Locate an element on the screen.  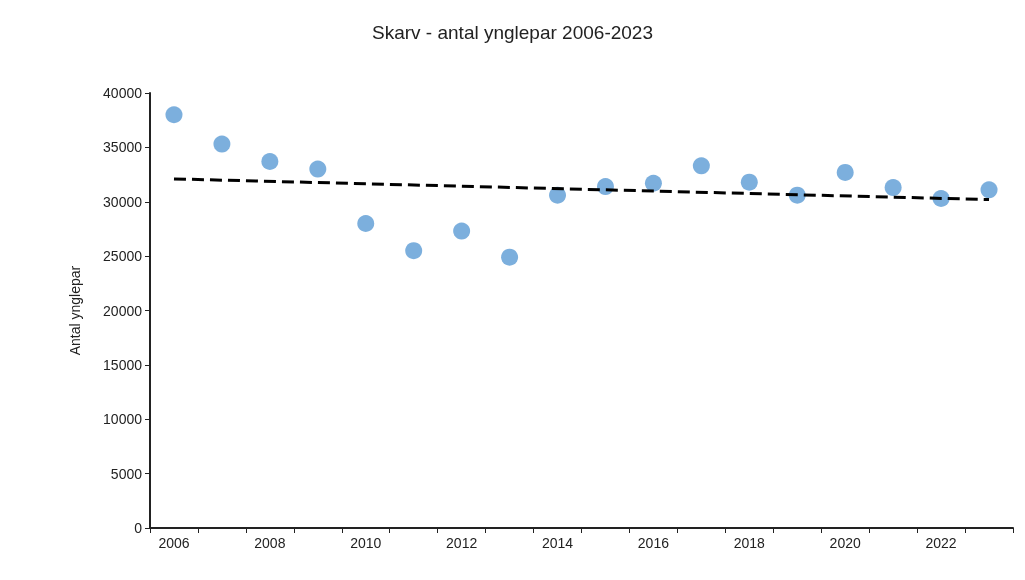
x-tick-label: 2012 is located at coordinates (462, 543).